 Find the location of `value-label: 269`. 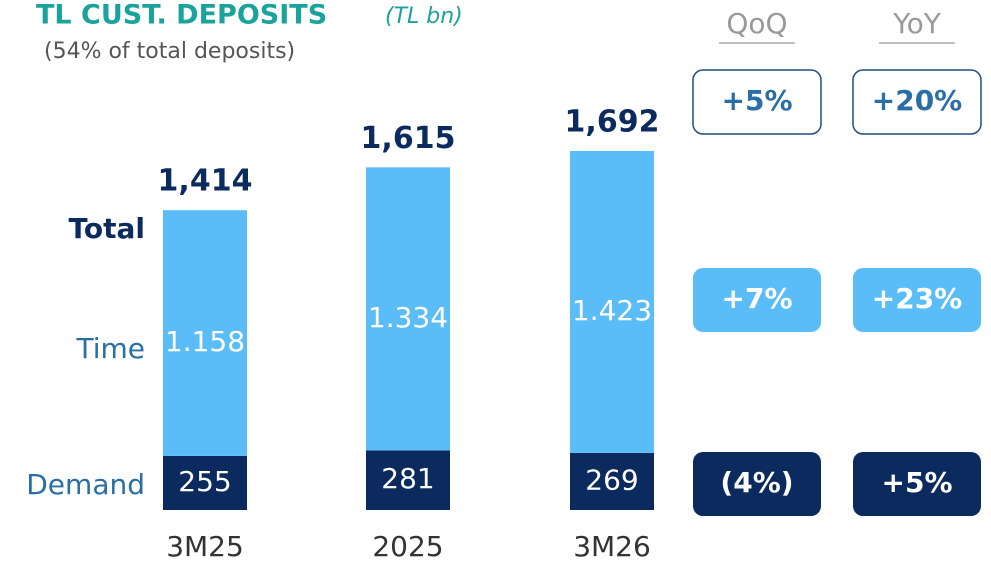

value-label: 269 is located at coordinates (611, 479).